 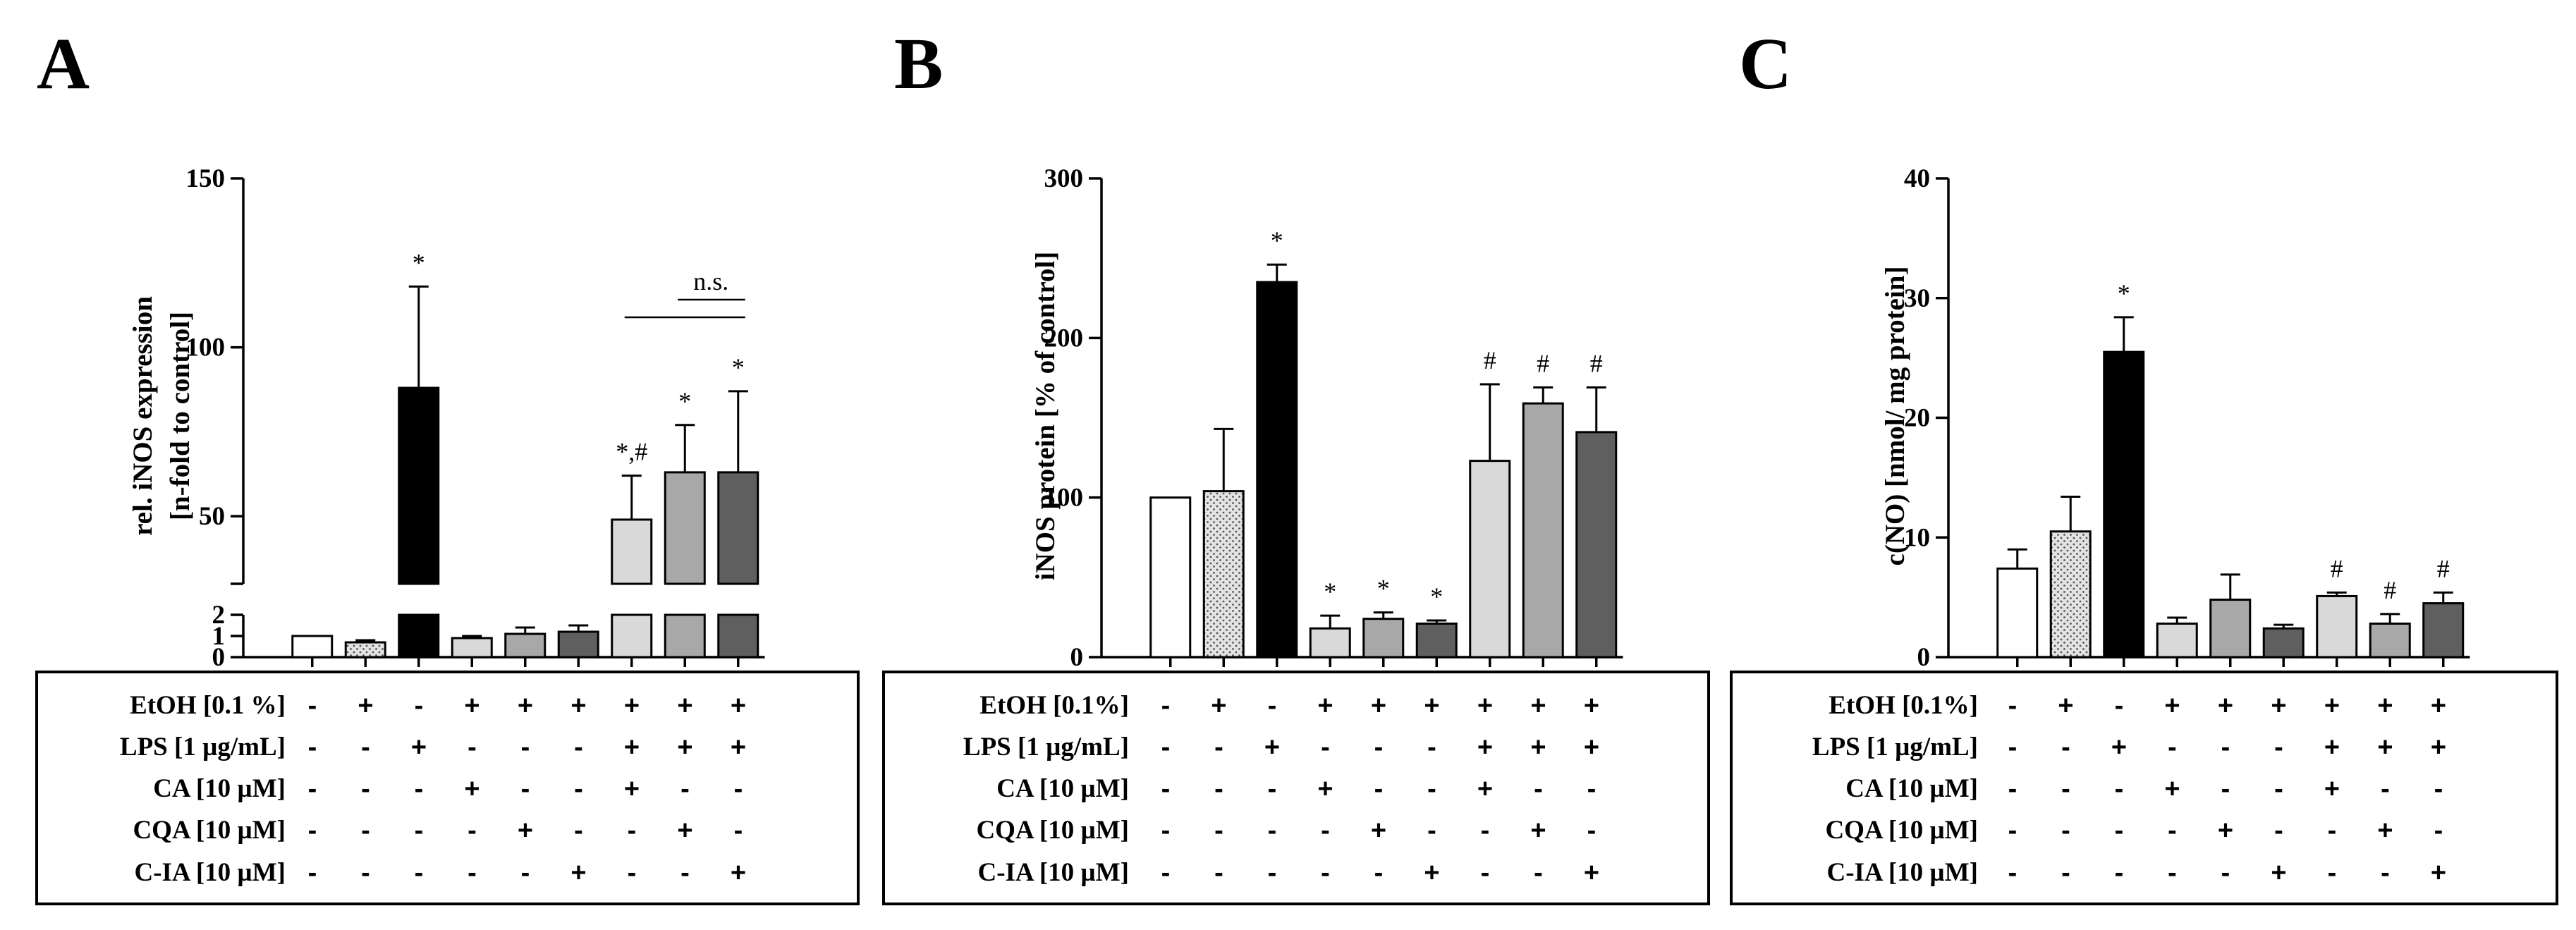 I want to click on panel-b-significance-mark: *, so click(x=1437, y=596).